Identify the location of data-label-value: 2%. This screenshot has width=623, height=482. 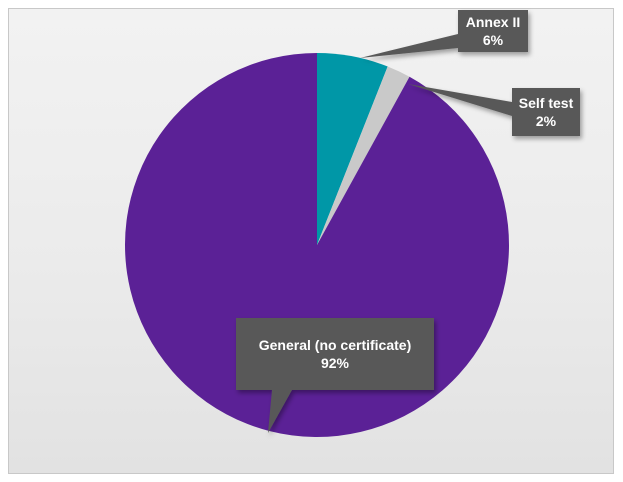
(546, 121).